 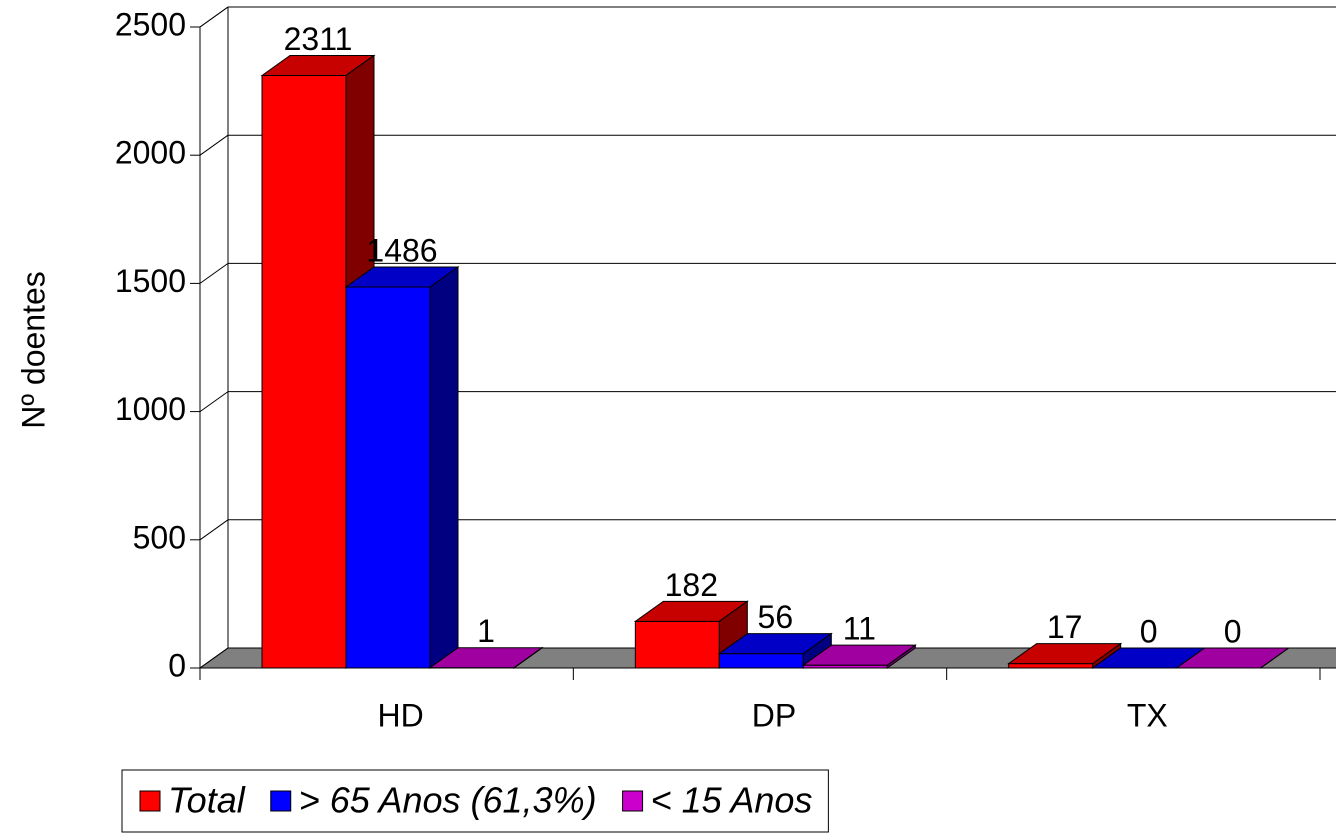 What do you see at coordinates (150, 409) in the screenshot?
I see `y-tick-label: 1000` at bounding box center [150, 409].